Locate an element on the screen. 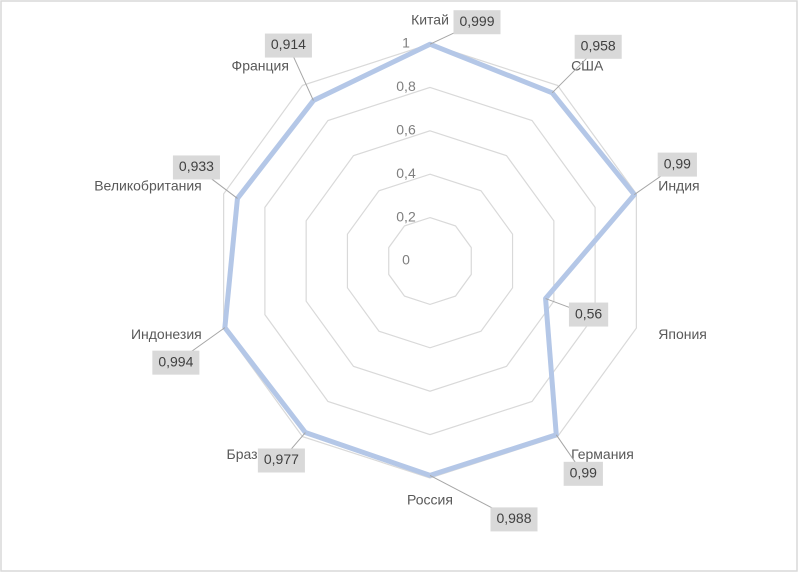  r-tick-label: 0 is located at coordinates (406, 260).